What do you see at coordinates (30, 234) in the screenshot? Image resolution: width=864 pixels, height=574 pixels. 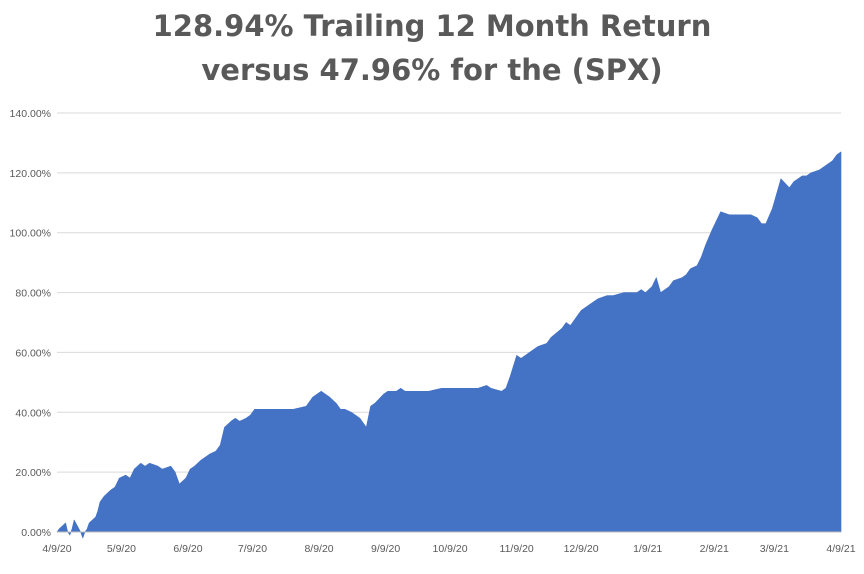 I see `y-tick-label: 100.00%` at bounding box center [30, 234].